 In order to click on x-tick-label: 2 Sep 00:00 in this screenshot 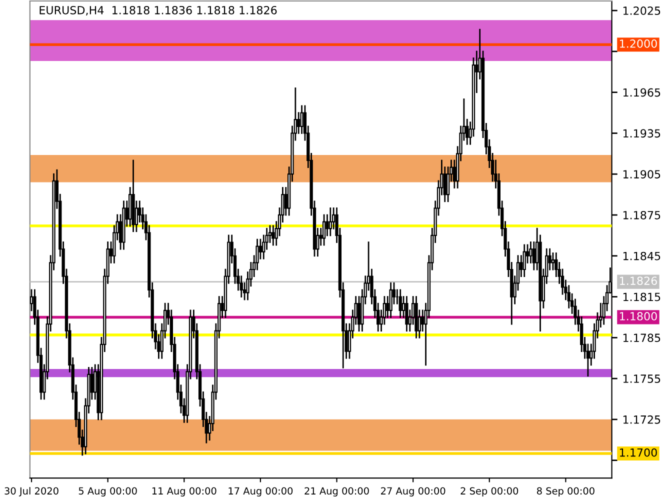, I will do `click(489, 491)`.